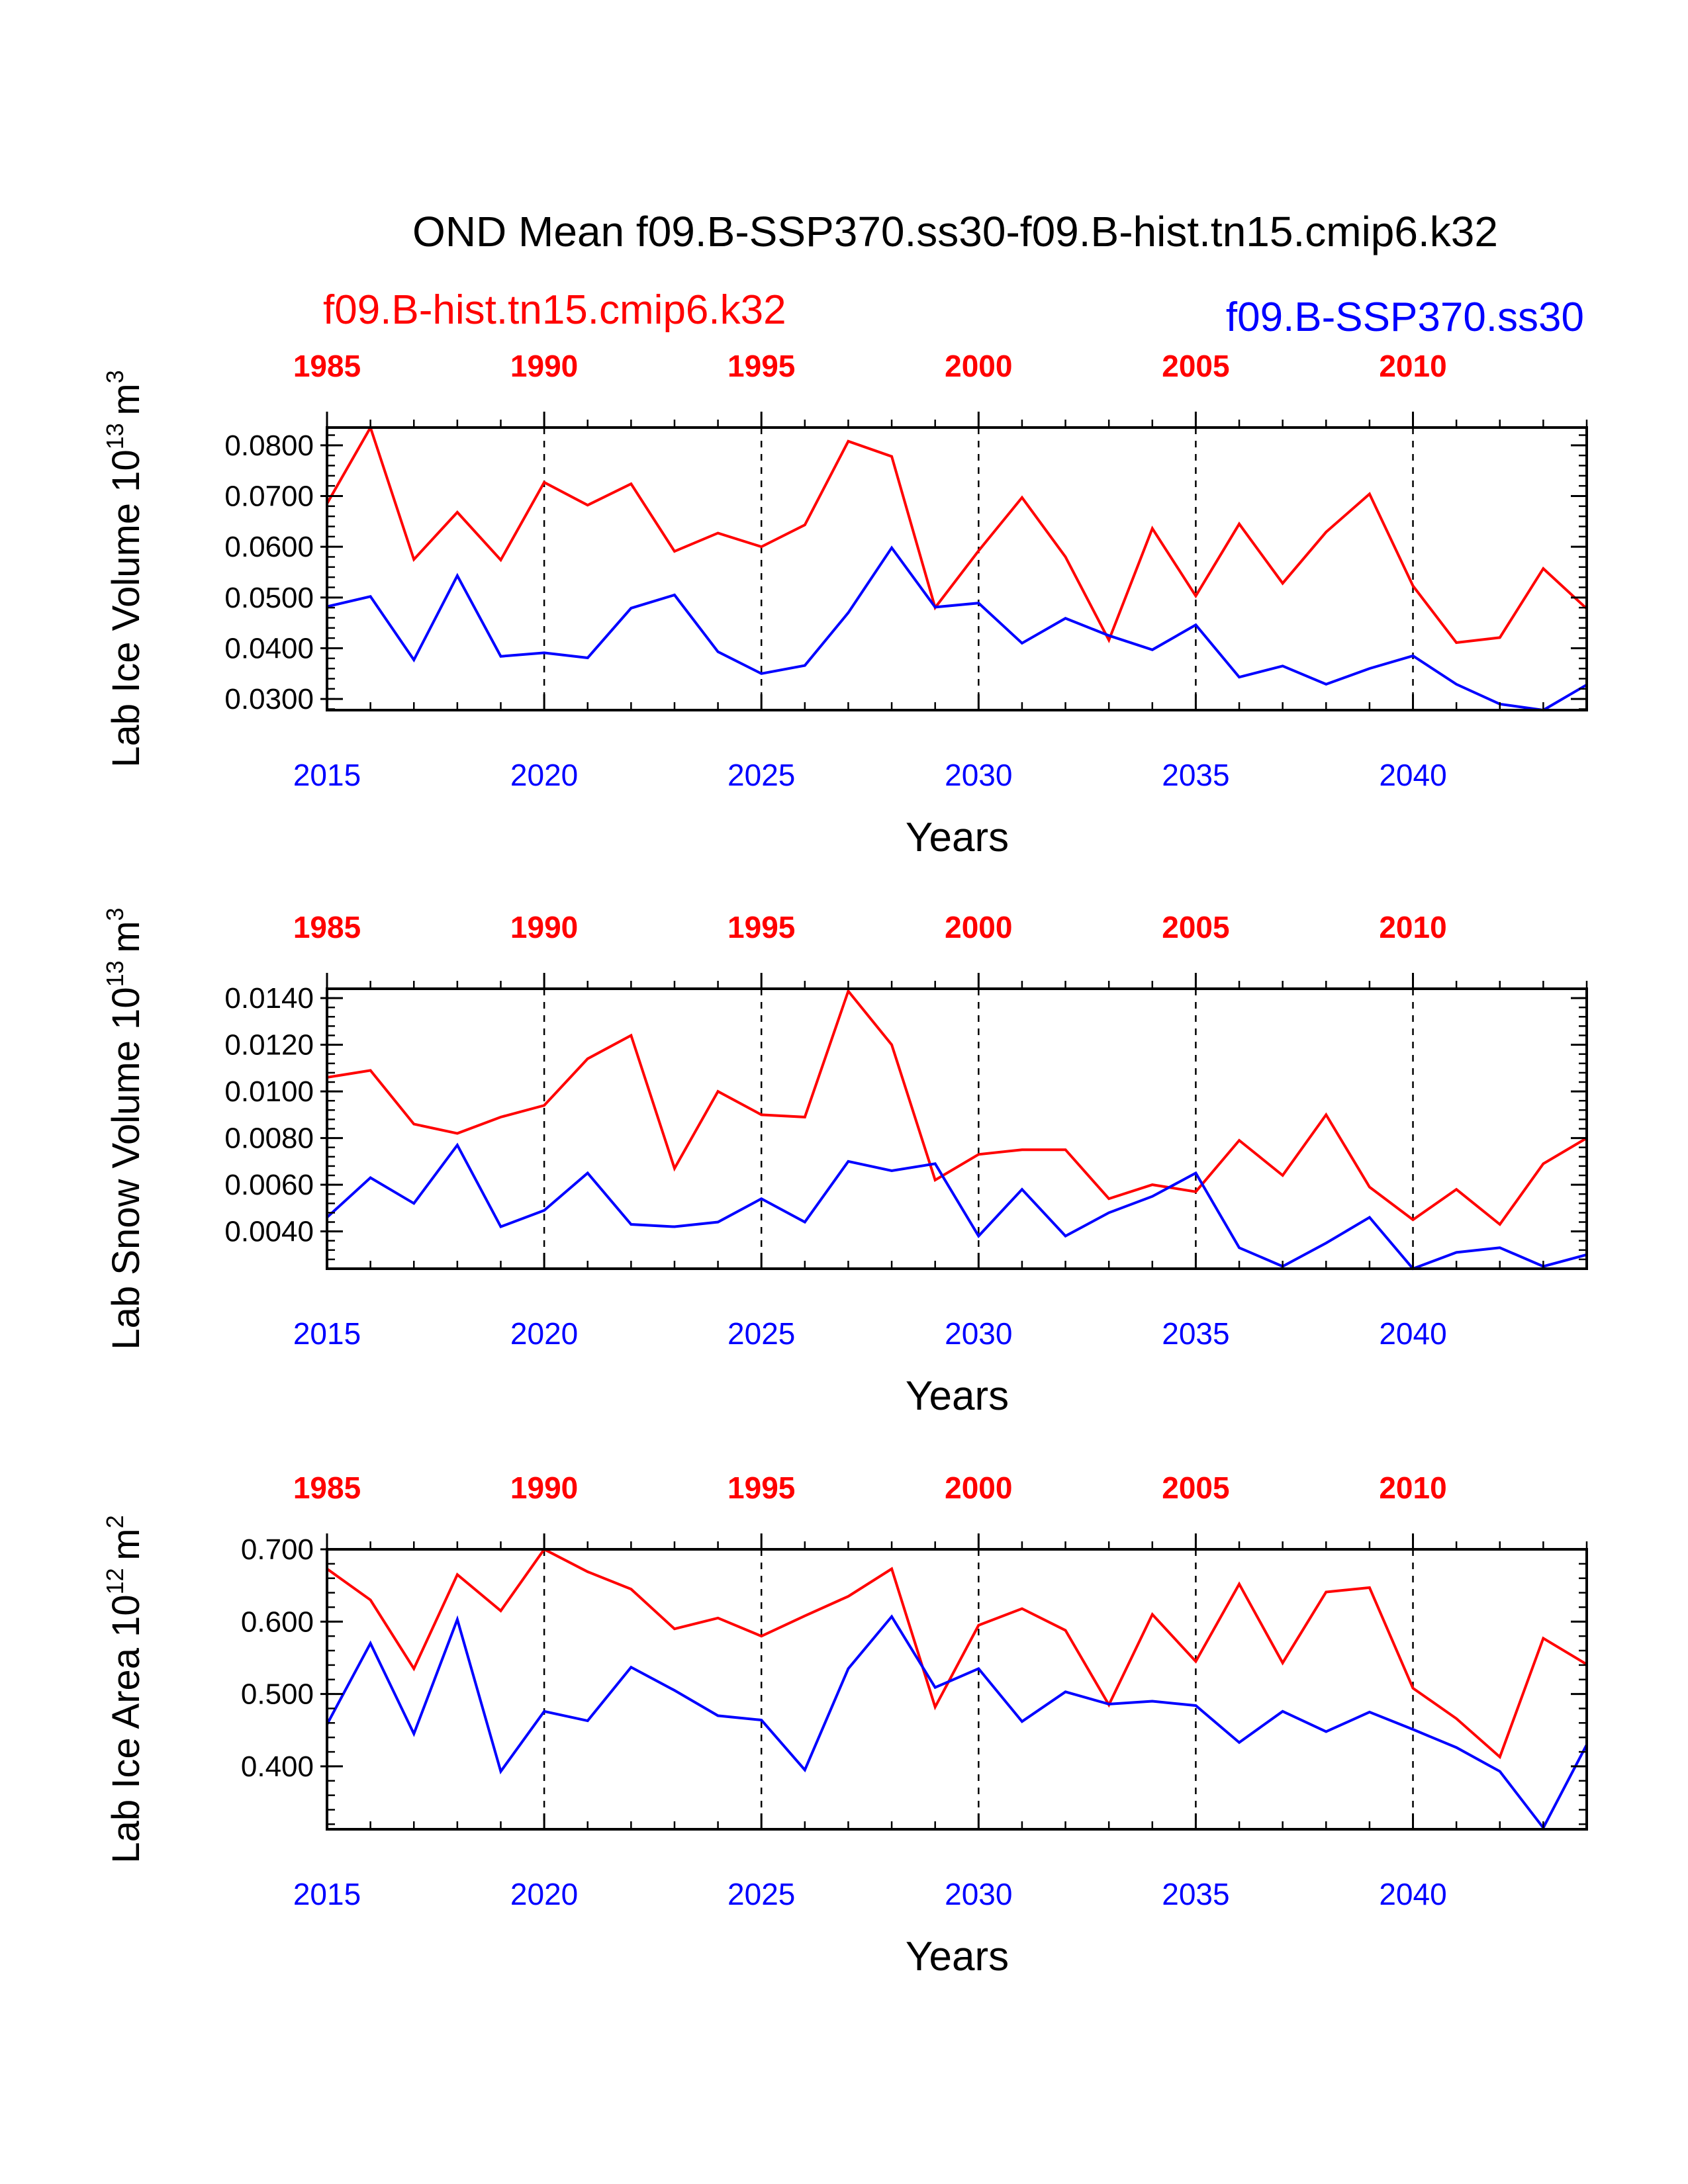  Describe the element at coordinates (269, 1091) in the screenshot. I see `y-tick-label: 0.0100` at that location.